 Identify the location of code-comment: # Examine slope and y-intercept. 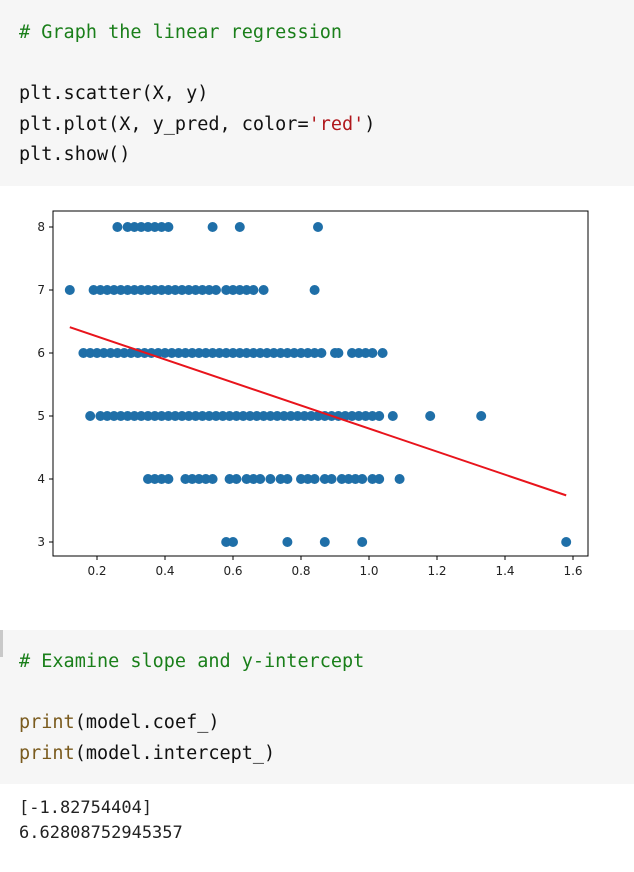
(192, 661).